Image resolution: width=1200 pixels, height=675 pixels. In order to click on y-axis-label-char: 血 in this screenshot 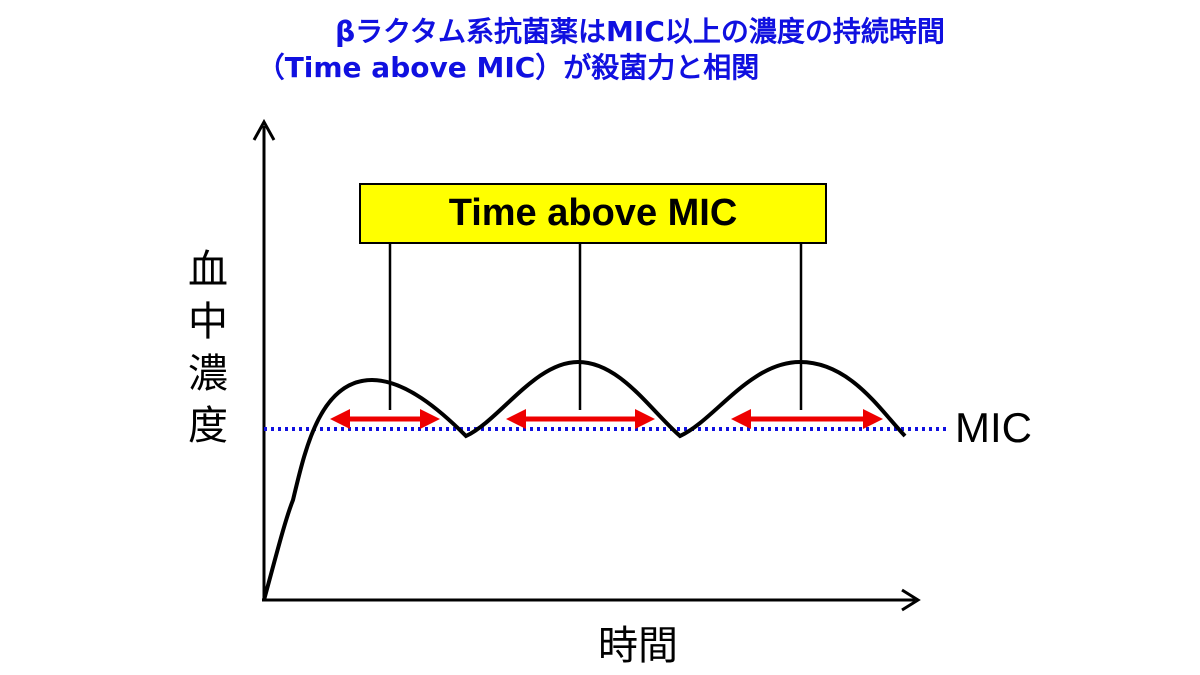, I will do `click(208, 270)`.